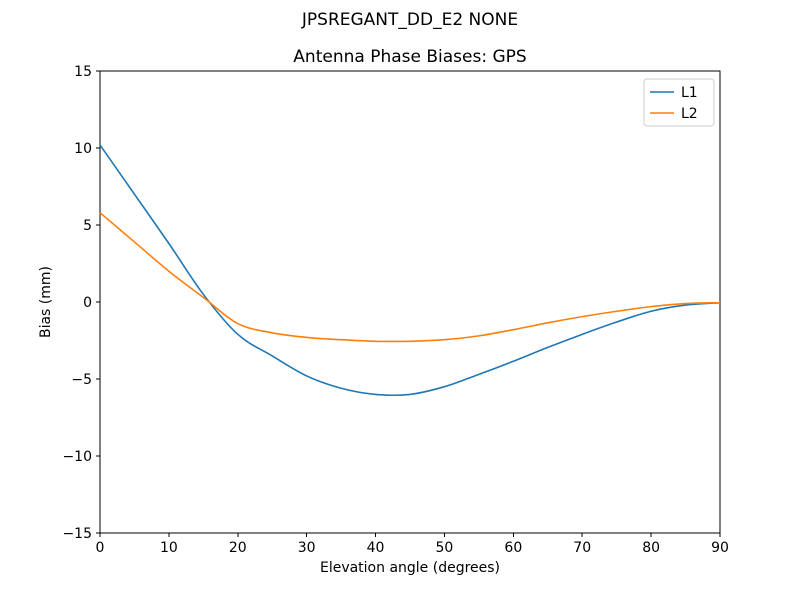 The image size is (800, 600). What do you see at coordinates (445, 548) in the screenshot?
I see `x-tick-label: 50` at bounding box center [445, 548].